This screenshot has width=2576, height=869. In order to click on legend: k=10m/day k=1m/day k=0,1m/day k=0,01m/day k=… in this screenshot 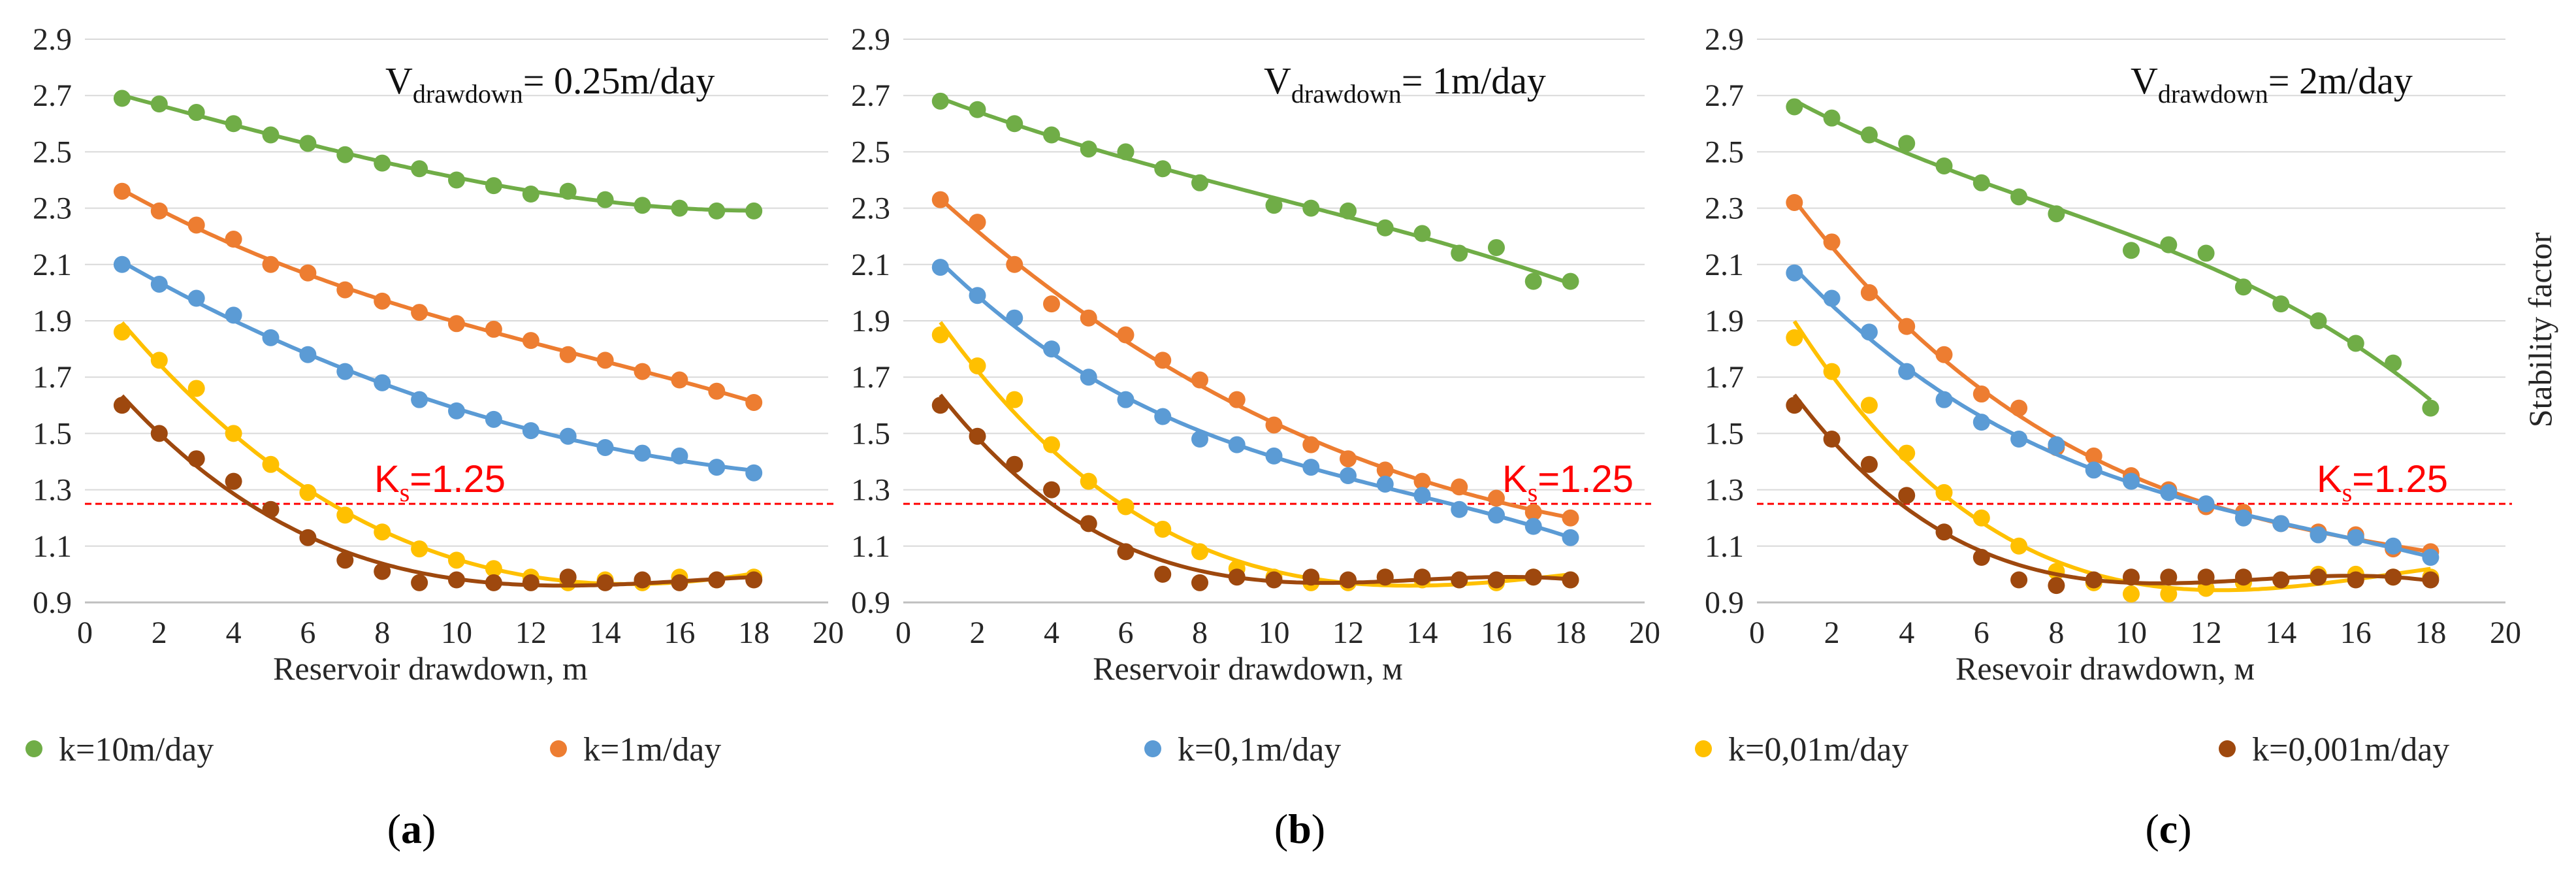, I will do `click(1237, 749)`.